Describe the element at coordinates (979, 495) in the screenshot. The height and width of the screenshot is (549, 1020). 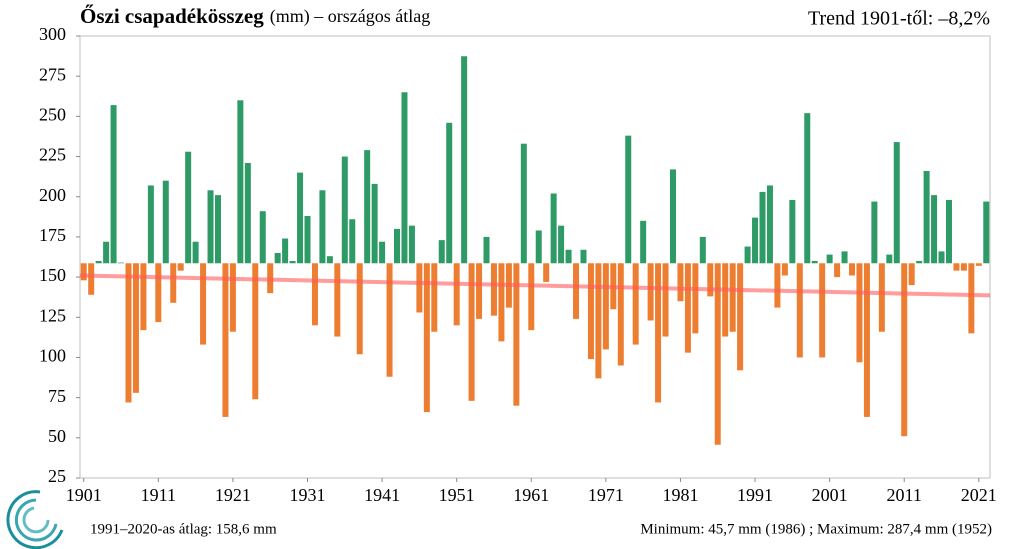
I see `x-tick-label: 2021` at that location.